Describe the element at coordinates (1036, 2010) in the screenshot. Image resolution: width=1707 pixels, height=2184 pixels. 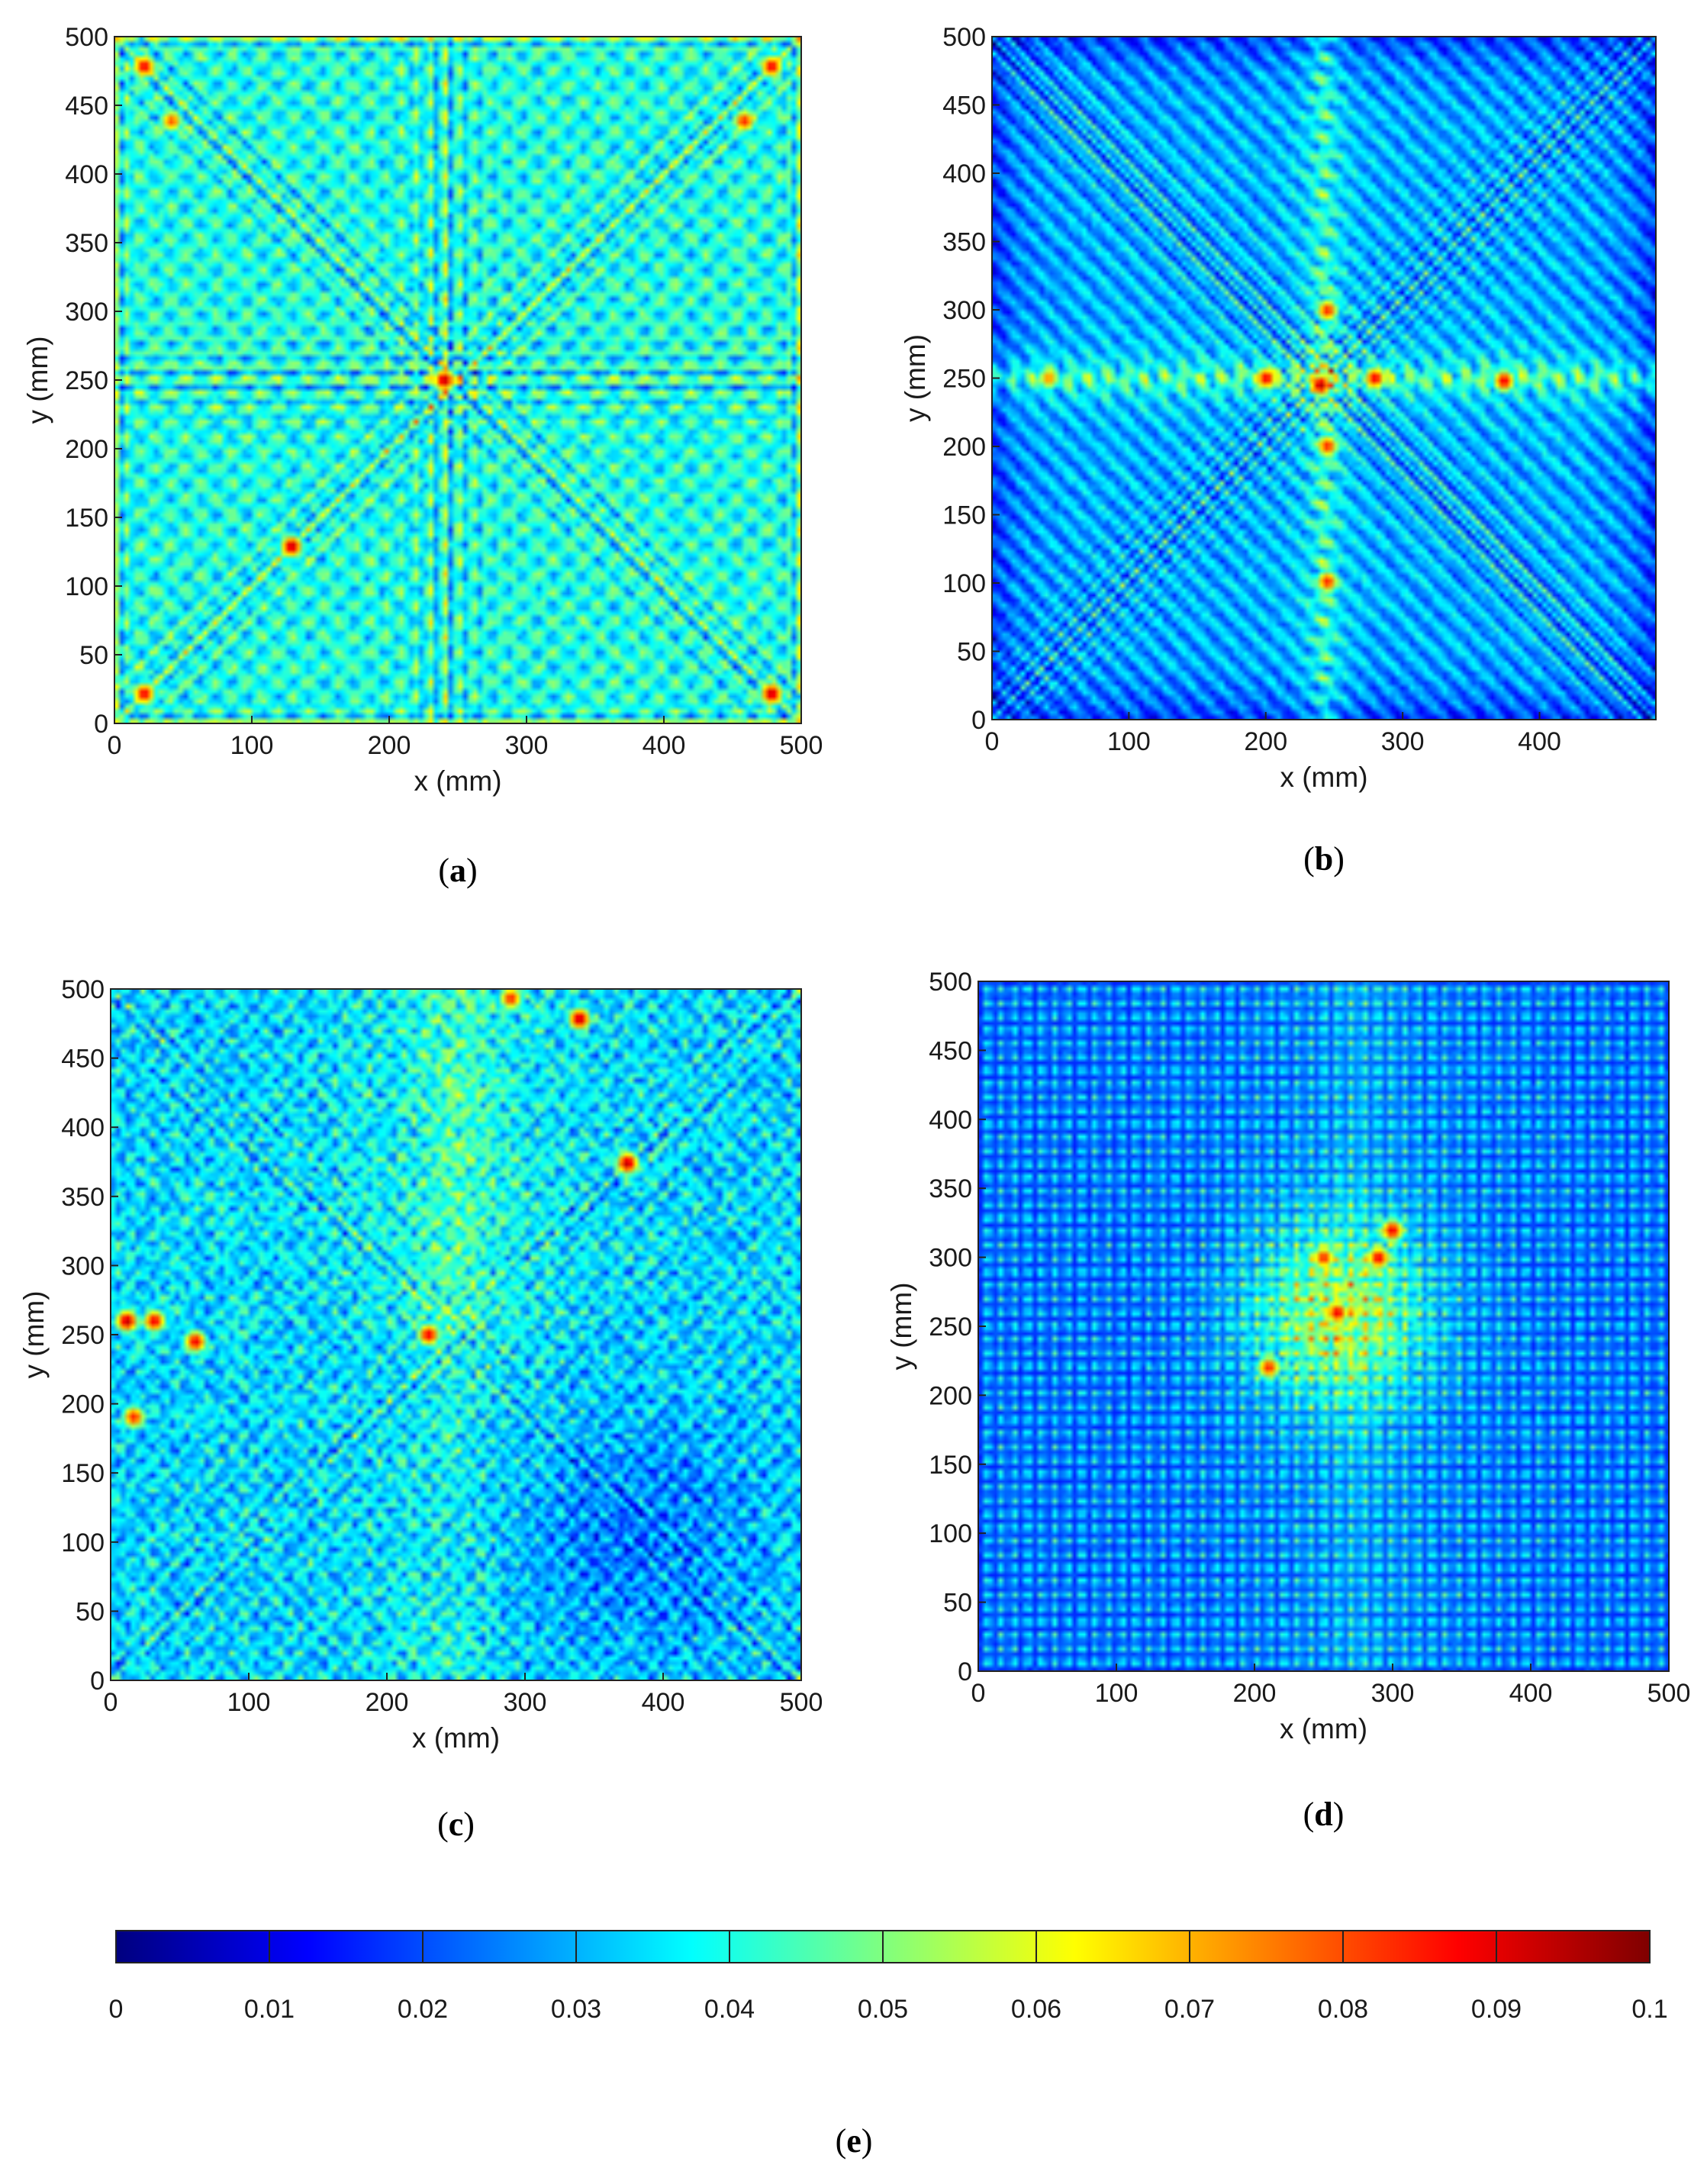
I see `colorbar-tick-label: 0.06` at that location.